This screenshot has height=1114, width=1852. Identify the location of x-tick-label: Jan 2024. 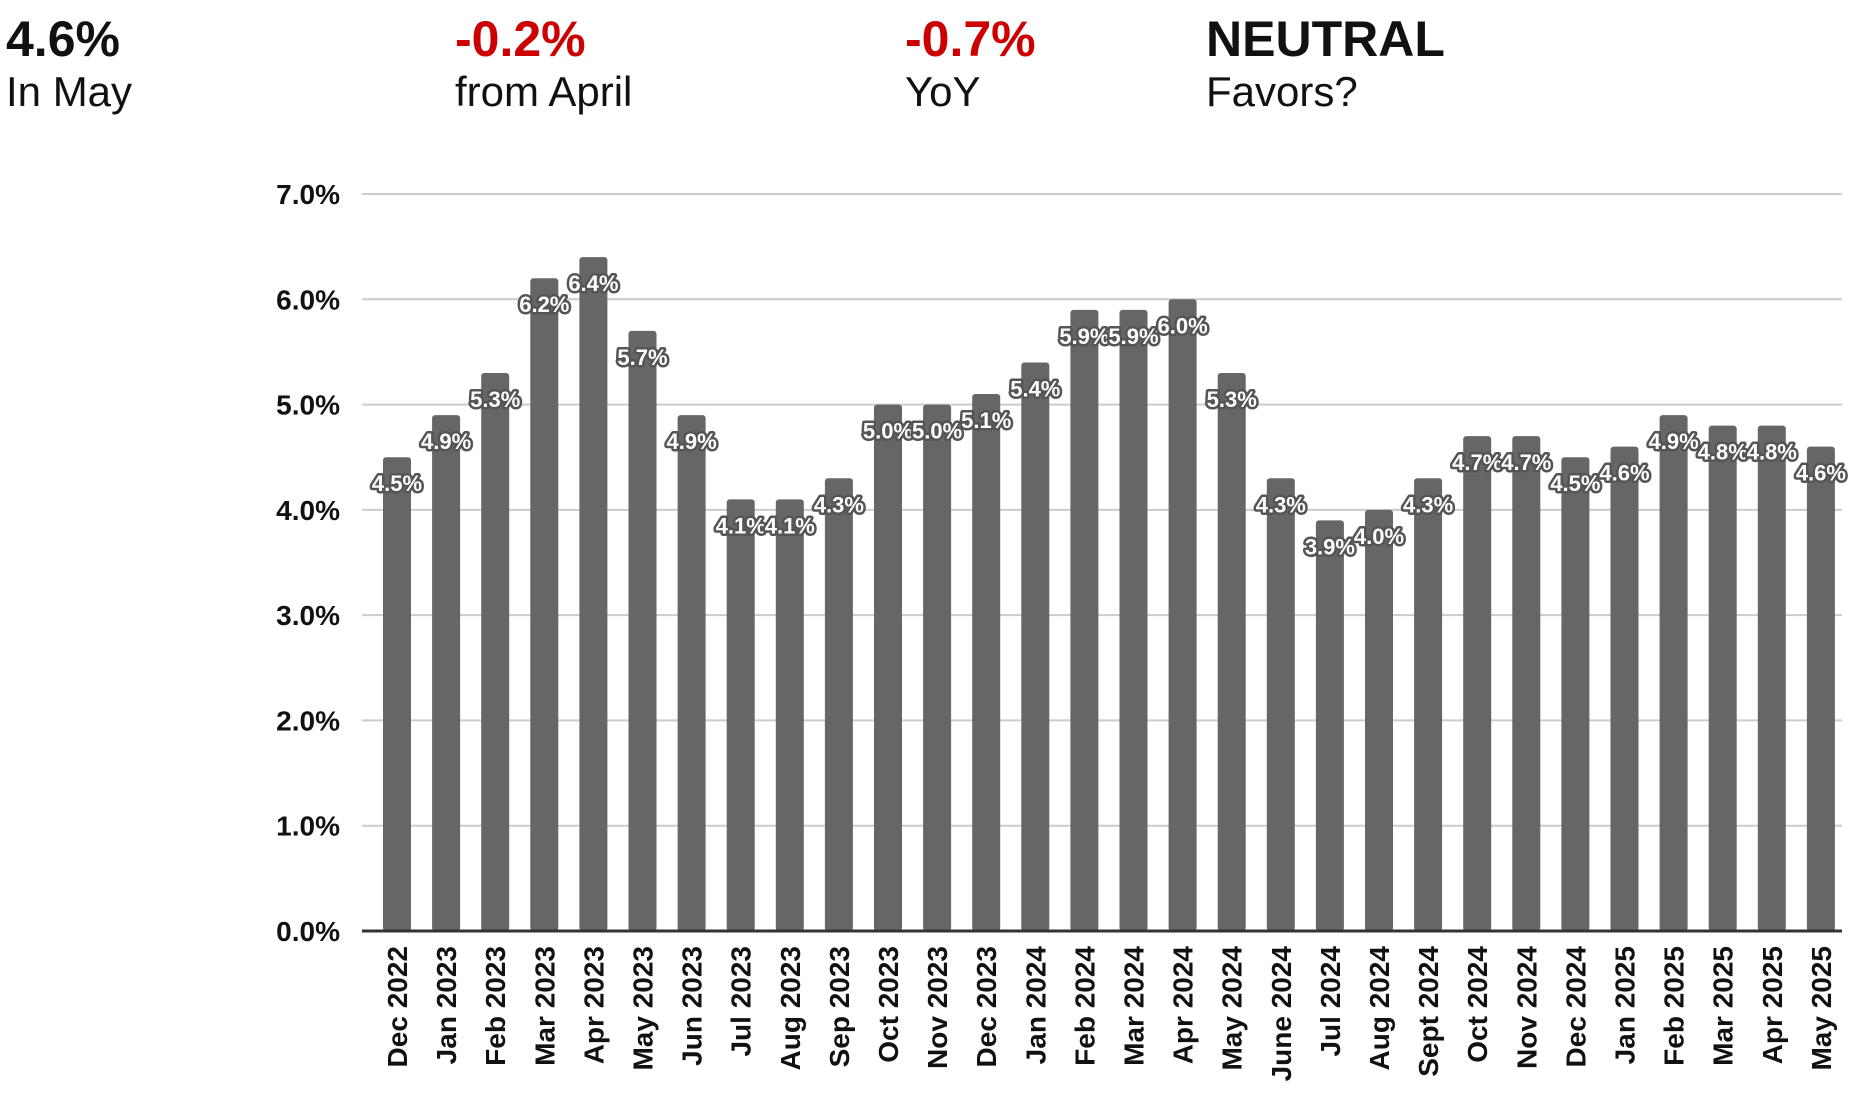
(1035, 1005).